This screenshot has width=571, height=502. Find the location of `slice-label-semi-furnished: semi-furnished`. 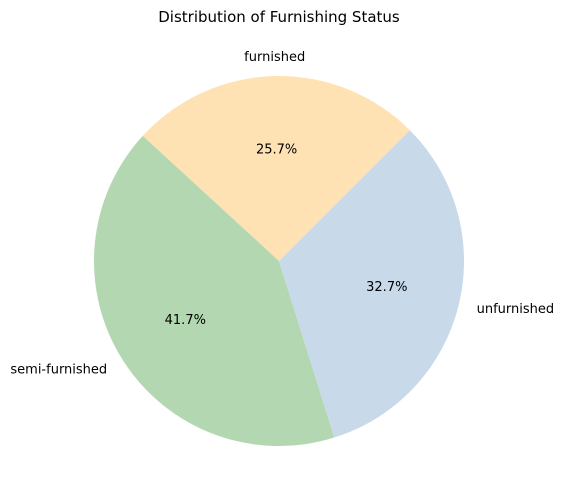

slice-label-semi-furnished: semi-furnished is located at coordinates (58, 370).